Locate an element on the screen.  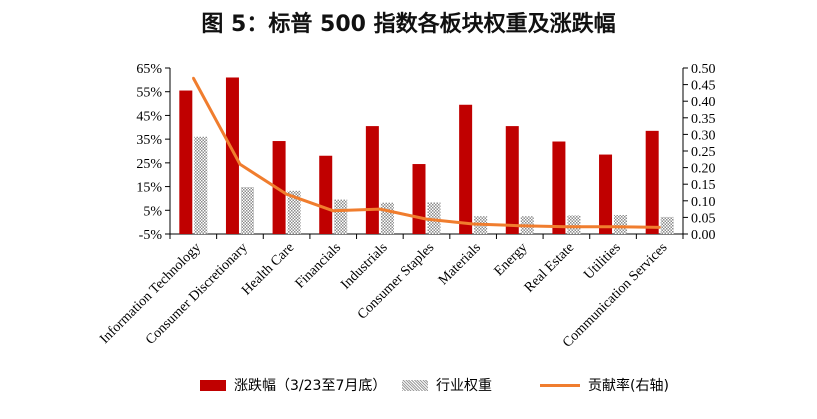
y-right-tick-label: 0.25 is located at coordinates (703, 152).